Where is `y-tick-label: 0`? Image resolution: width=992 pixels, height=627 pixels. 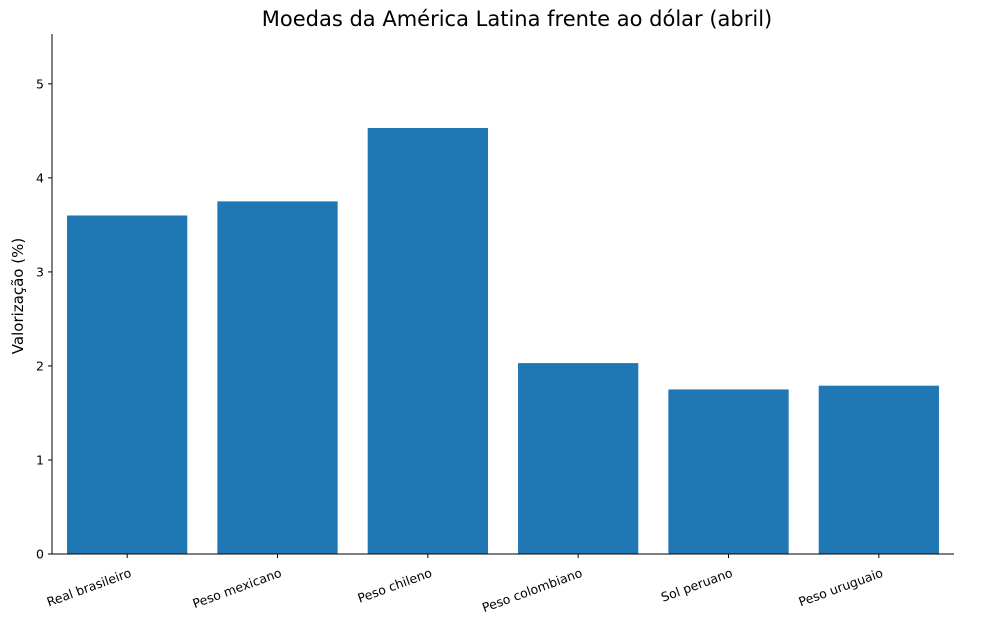
y-tick-label: 0 is located at coordinates (40, 554).